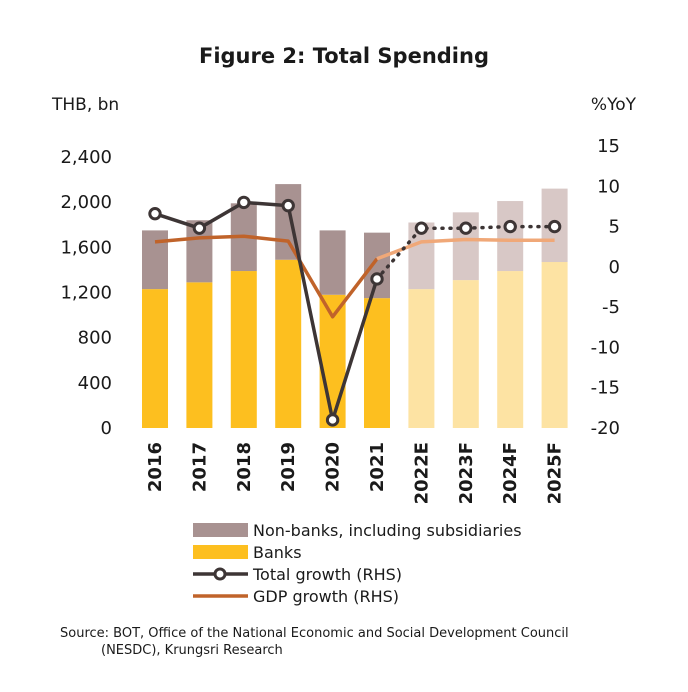  What do you see at coordinates (510, 473) in the screenshot?
I see `category-label: 2024F` at bounding box center [510, 473].